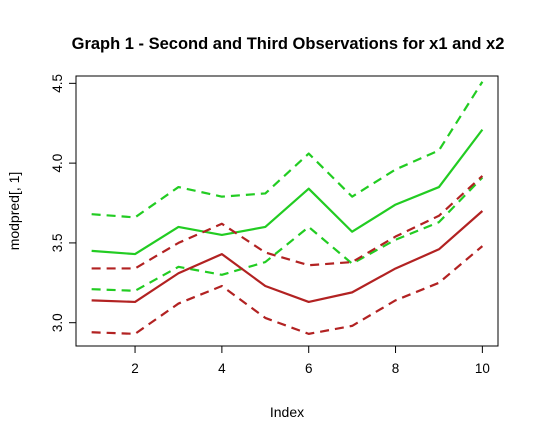 This screenshot has width=540, height=447. What do you see at coordinates (222, 368) in the screenshot?
I see `x-tick-label-4: 4` at bounding box center [222, 368].